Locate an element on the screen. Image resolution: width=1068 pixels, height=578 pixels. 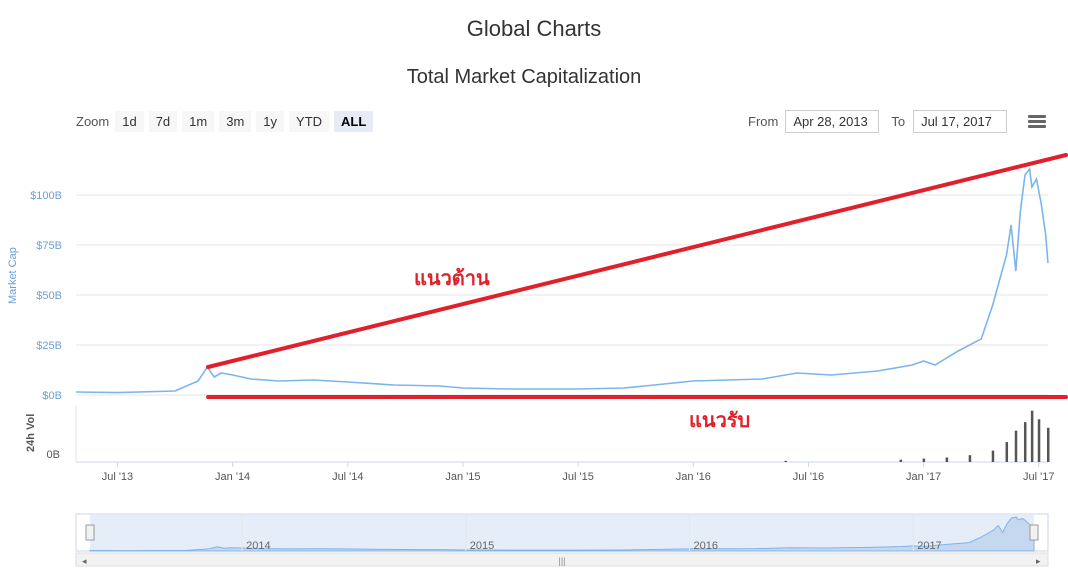
to-date-input: Jul 17, 2017 is located at coordinates (960, 121).